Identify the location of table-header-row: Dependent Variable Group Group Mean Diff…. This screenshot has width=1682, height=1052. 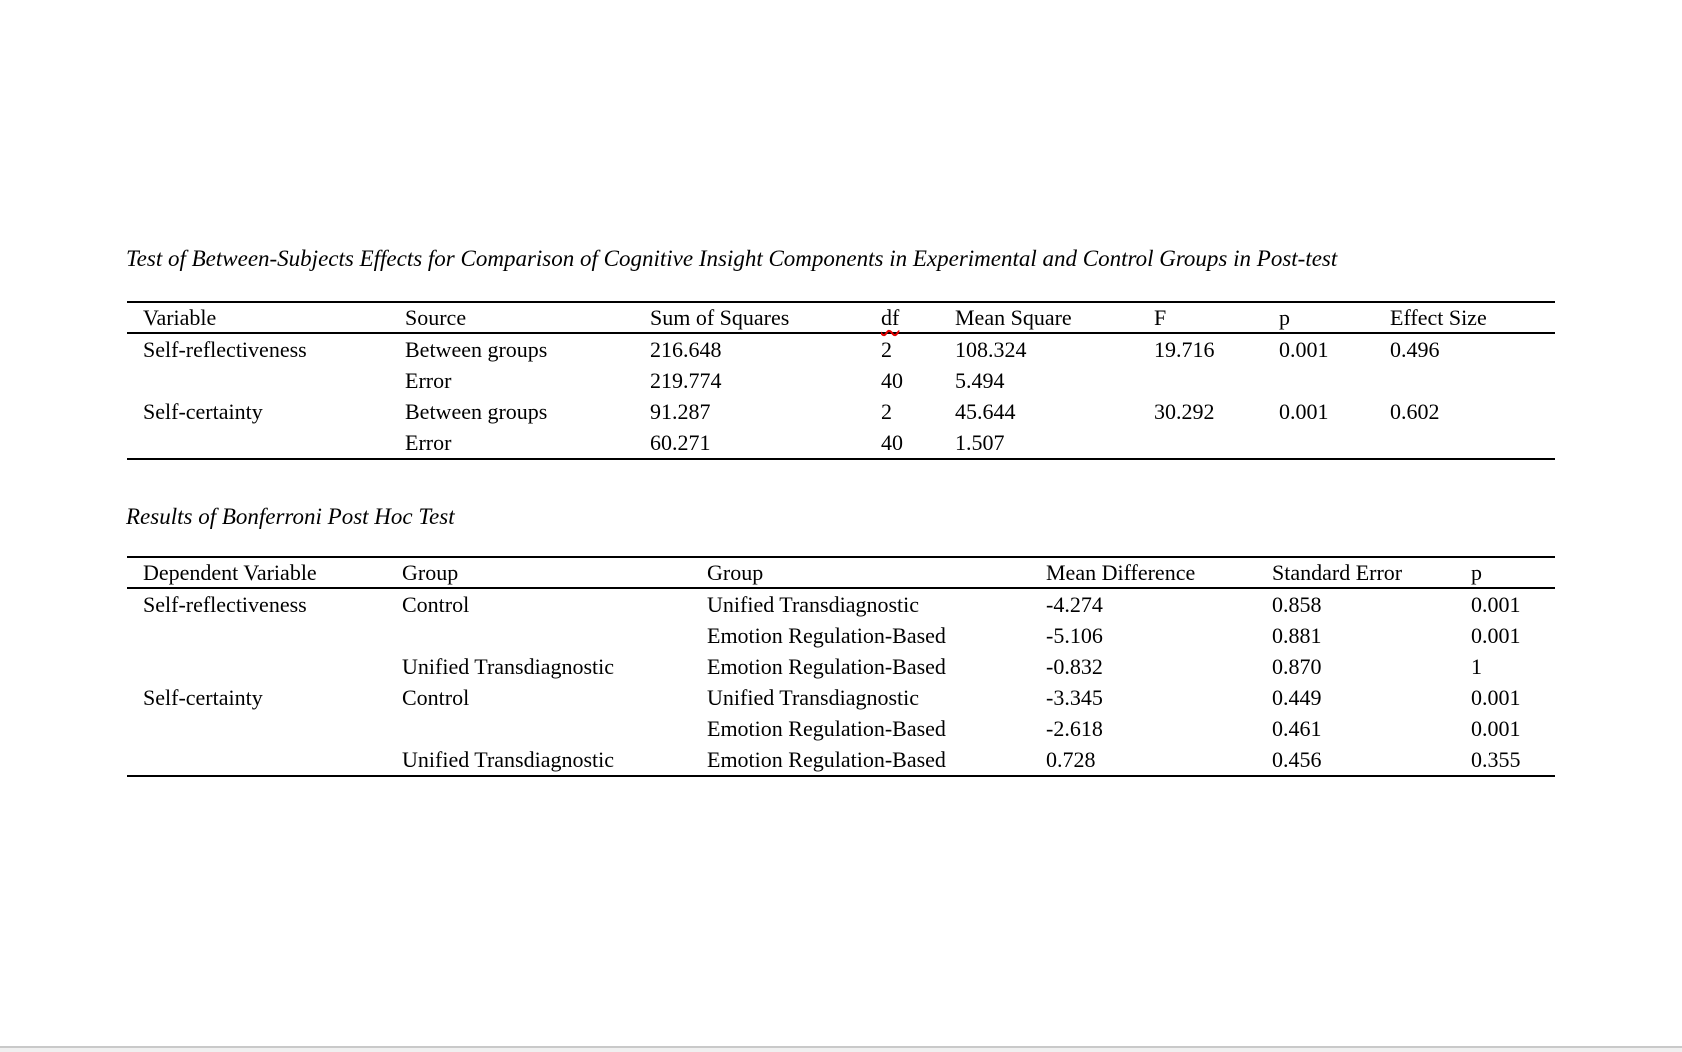
(841, 572).